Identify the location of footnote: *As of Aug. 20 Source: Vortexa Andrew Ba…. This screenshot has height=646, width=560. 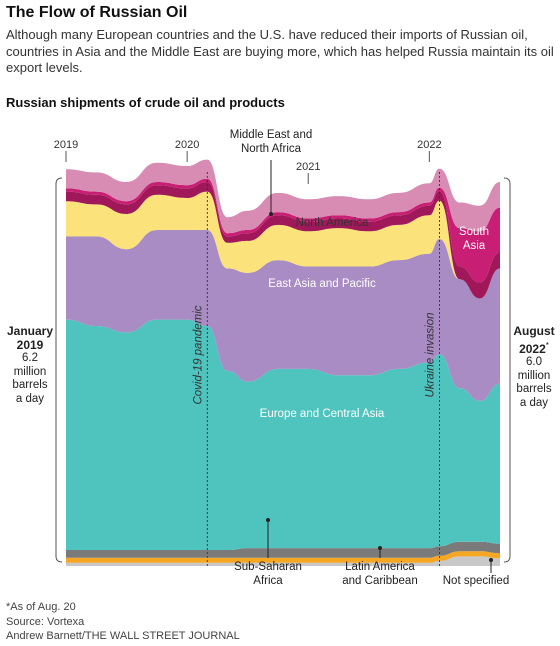
(123, 622).